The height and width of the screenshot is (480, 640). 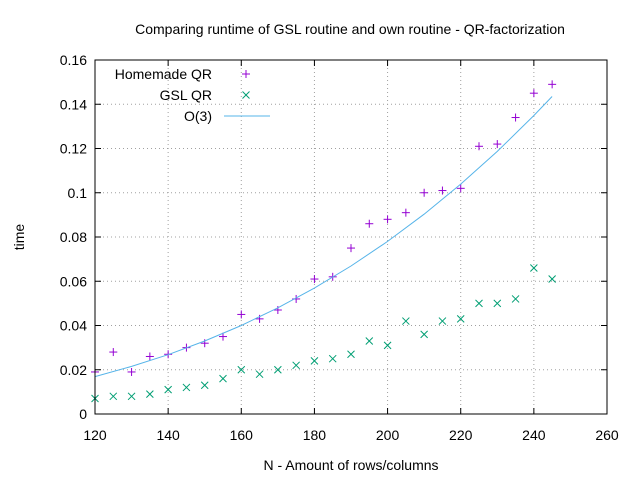 I want to click on legend-label: GSL QR, so click(x=186, y=95).